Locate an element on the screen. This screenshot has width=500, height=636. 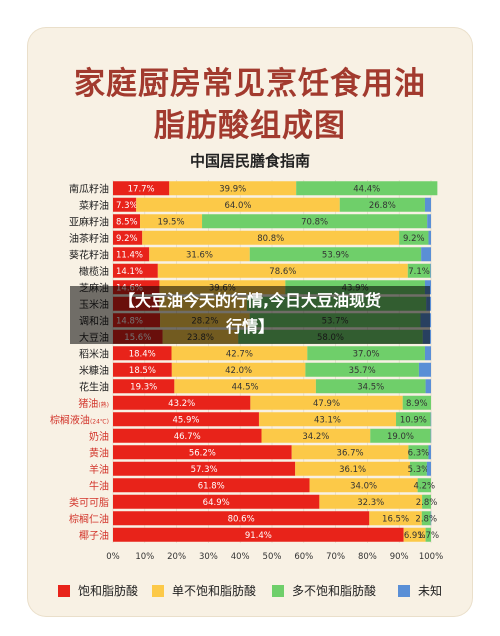
data-label: 80.6% is located at coordinates (241, 520).